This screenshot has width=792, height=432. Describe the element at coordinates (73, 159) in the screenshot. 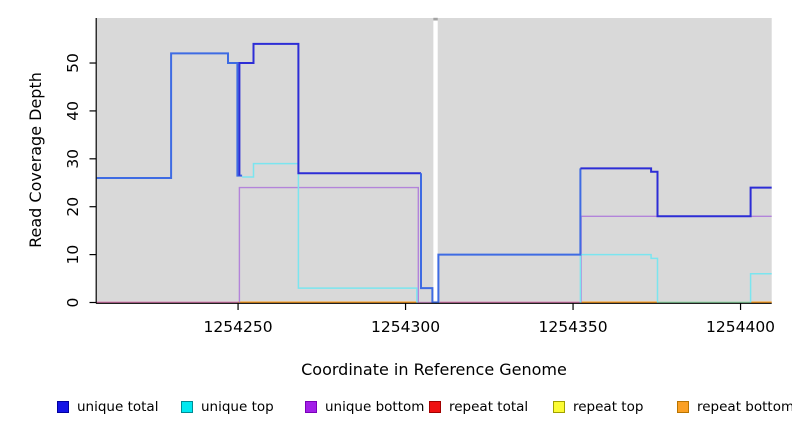

I see `y-tick-label: 30` at that location.